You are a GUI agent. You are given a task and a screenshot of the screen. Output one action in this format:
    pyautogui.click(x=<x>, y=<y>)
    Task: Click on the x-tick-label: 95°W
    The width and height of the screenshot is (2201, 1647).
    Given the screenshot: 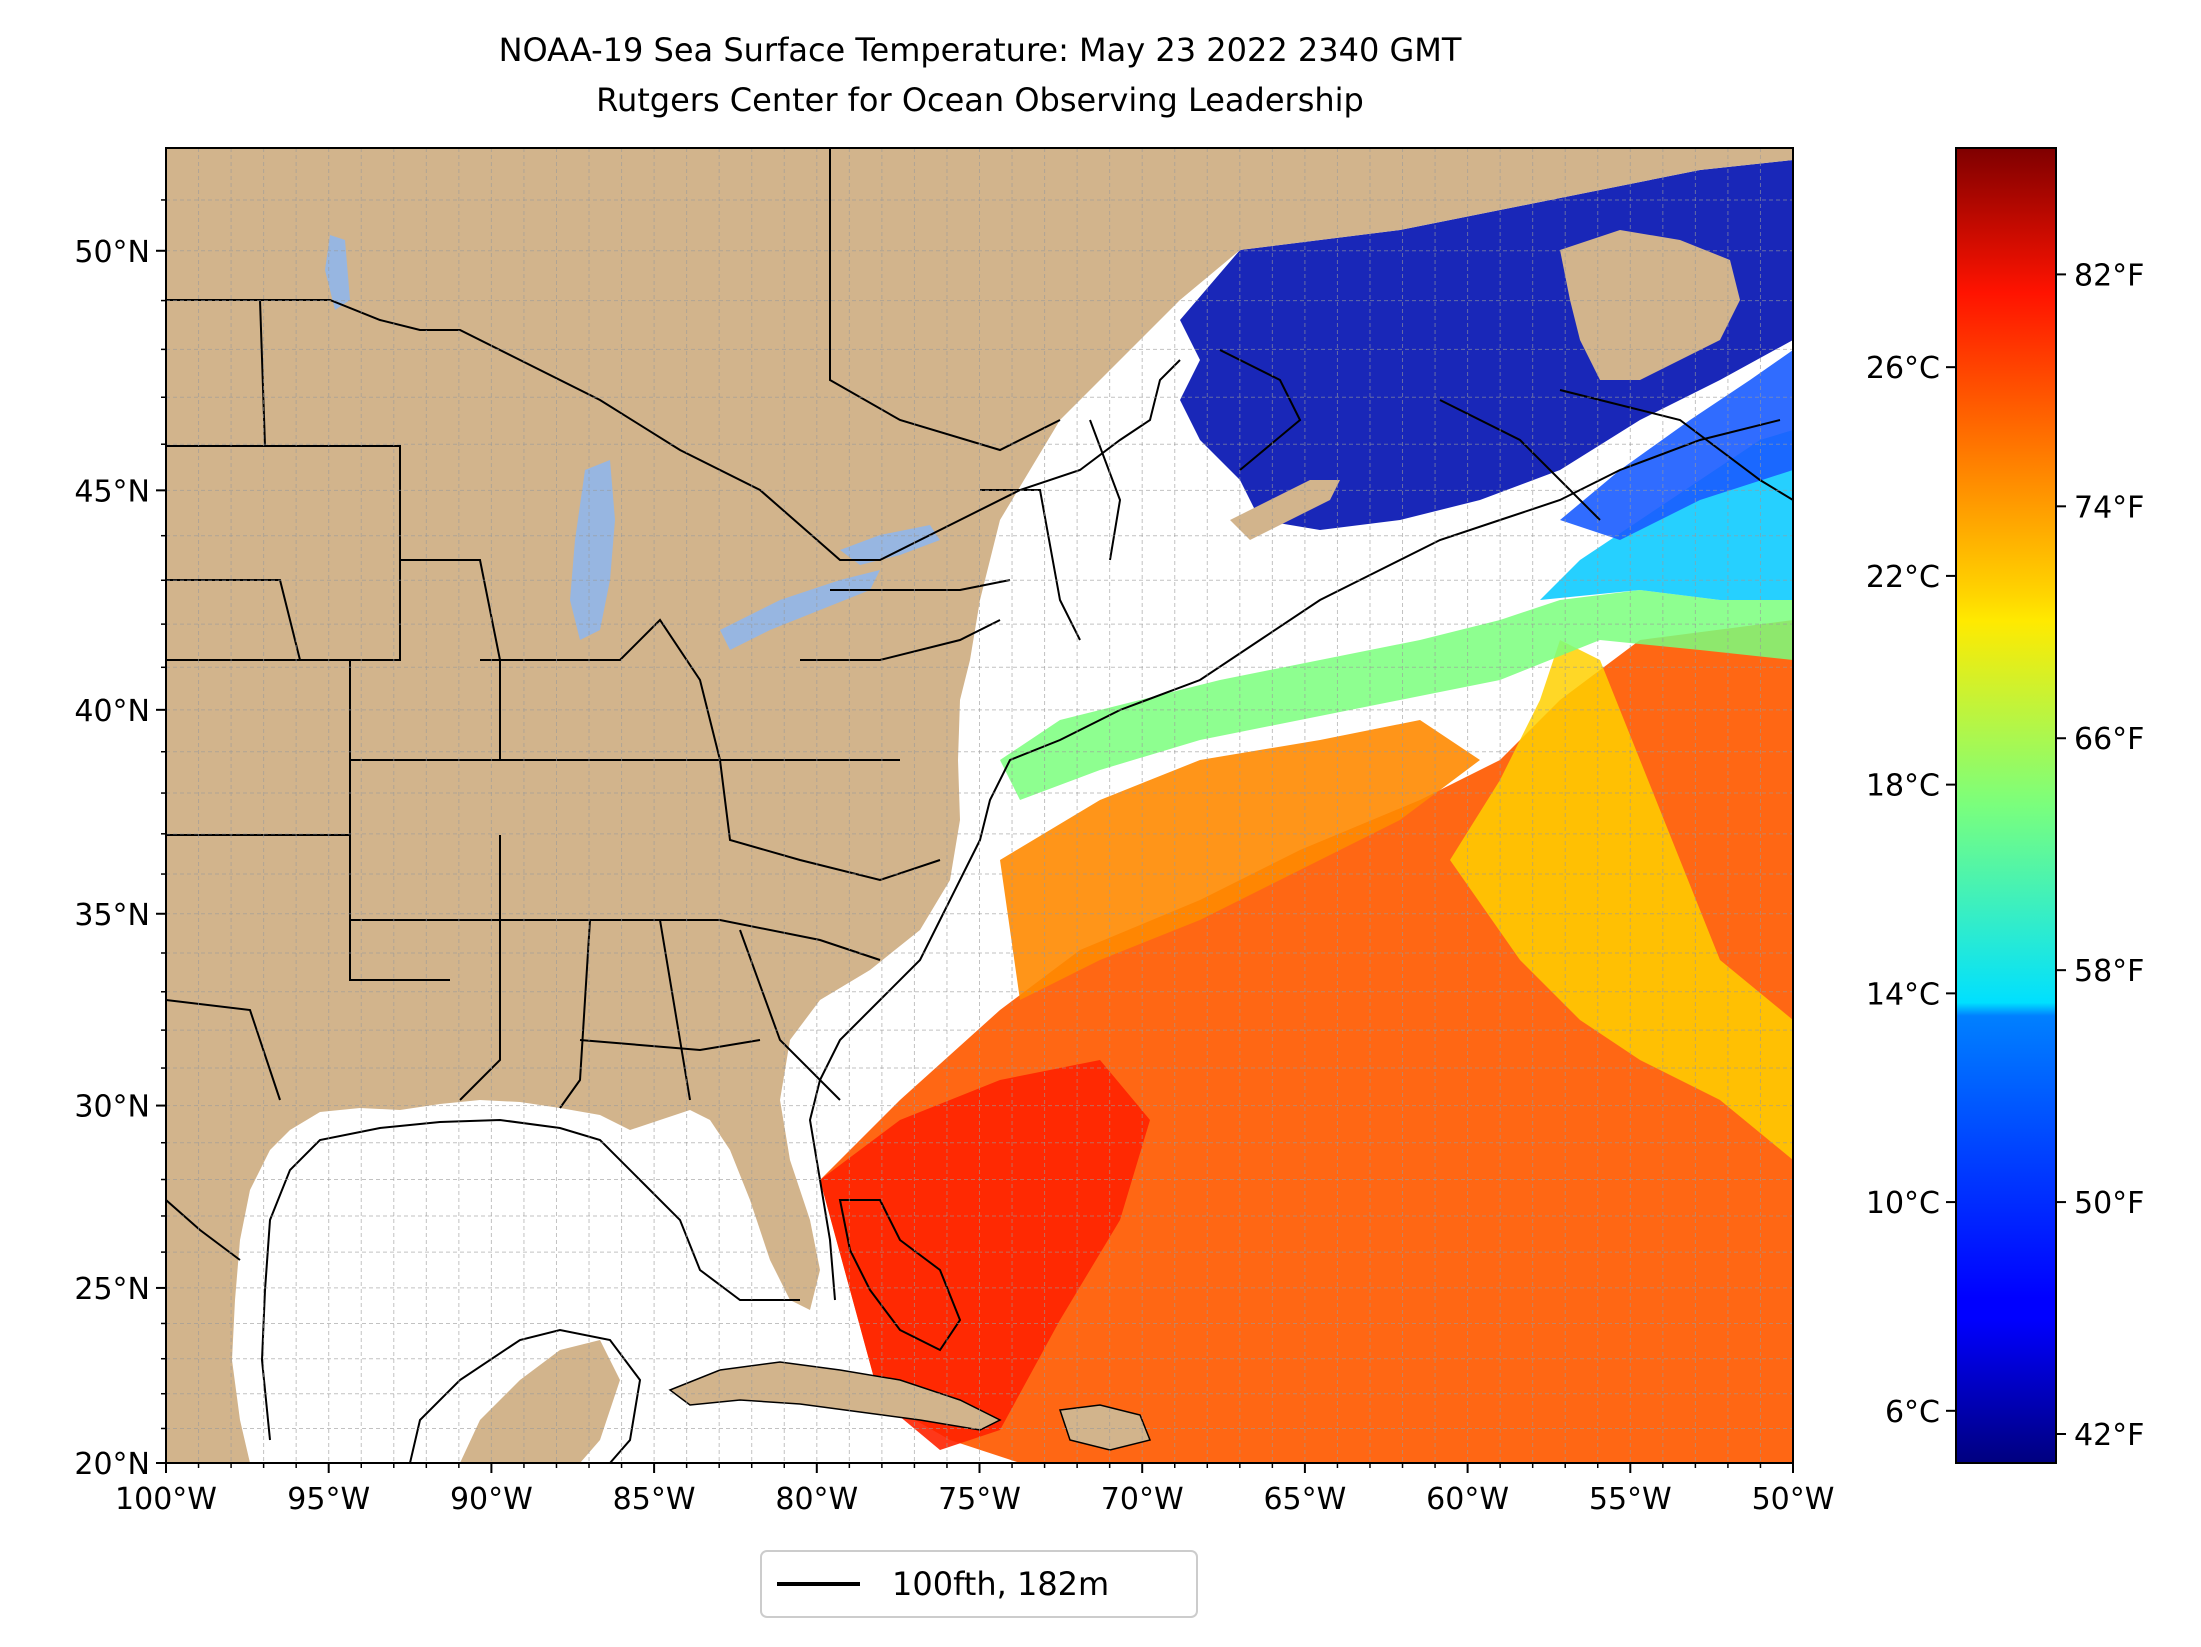 What is the action you would take?
    pyautogui.click(x=328, y=1499)
    